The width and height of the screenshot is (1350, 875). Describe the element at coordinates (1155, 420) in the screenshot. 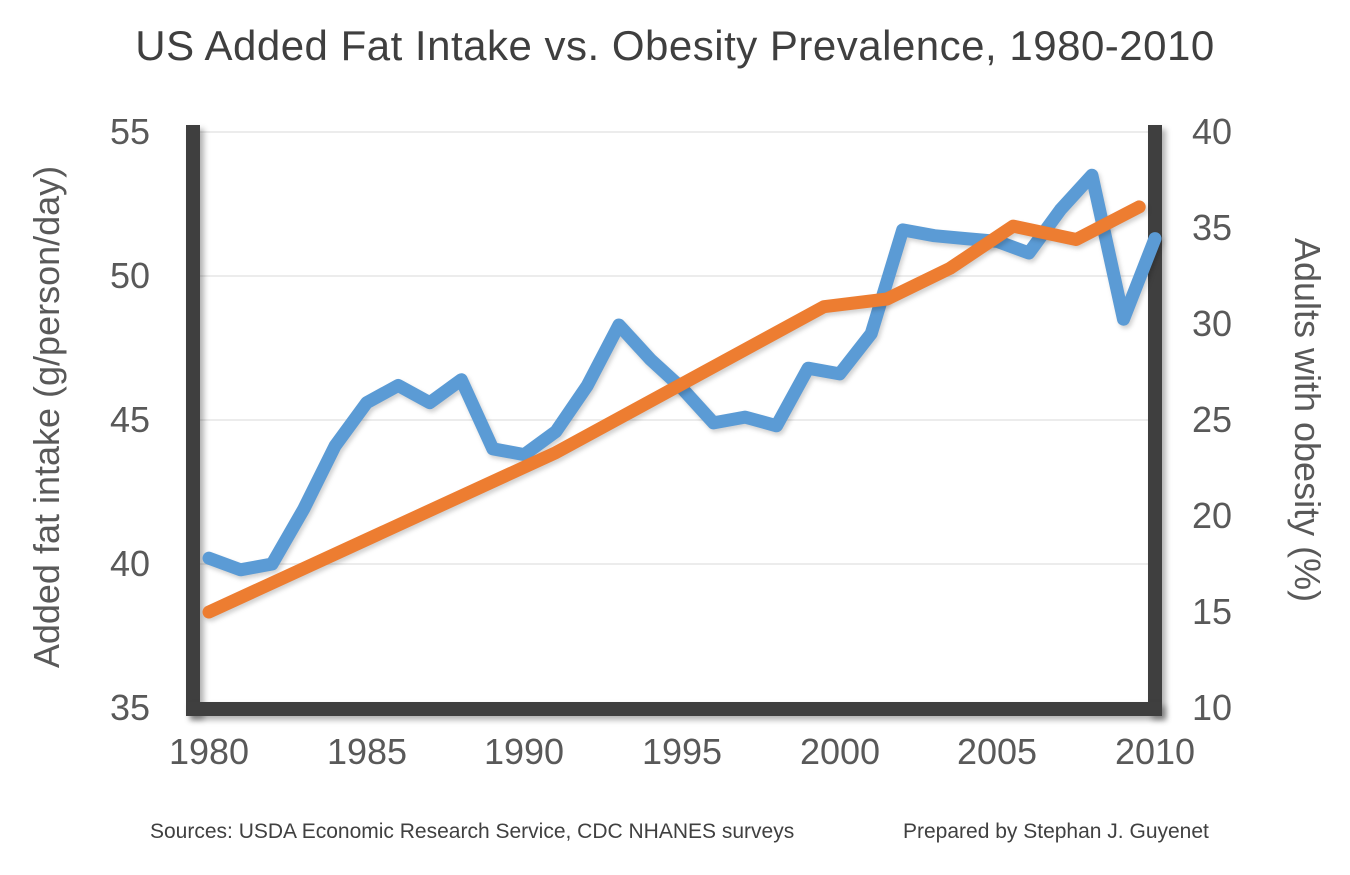

I see `right-axis-bar` at that location.